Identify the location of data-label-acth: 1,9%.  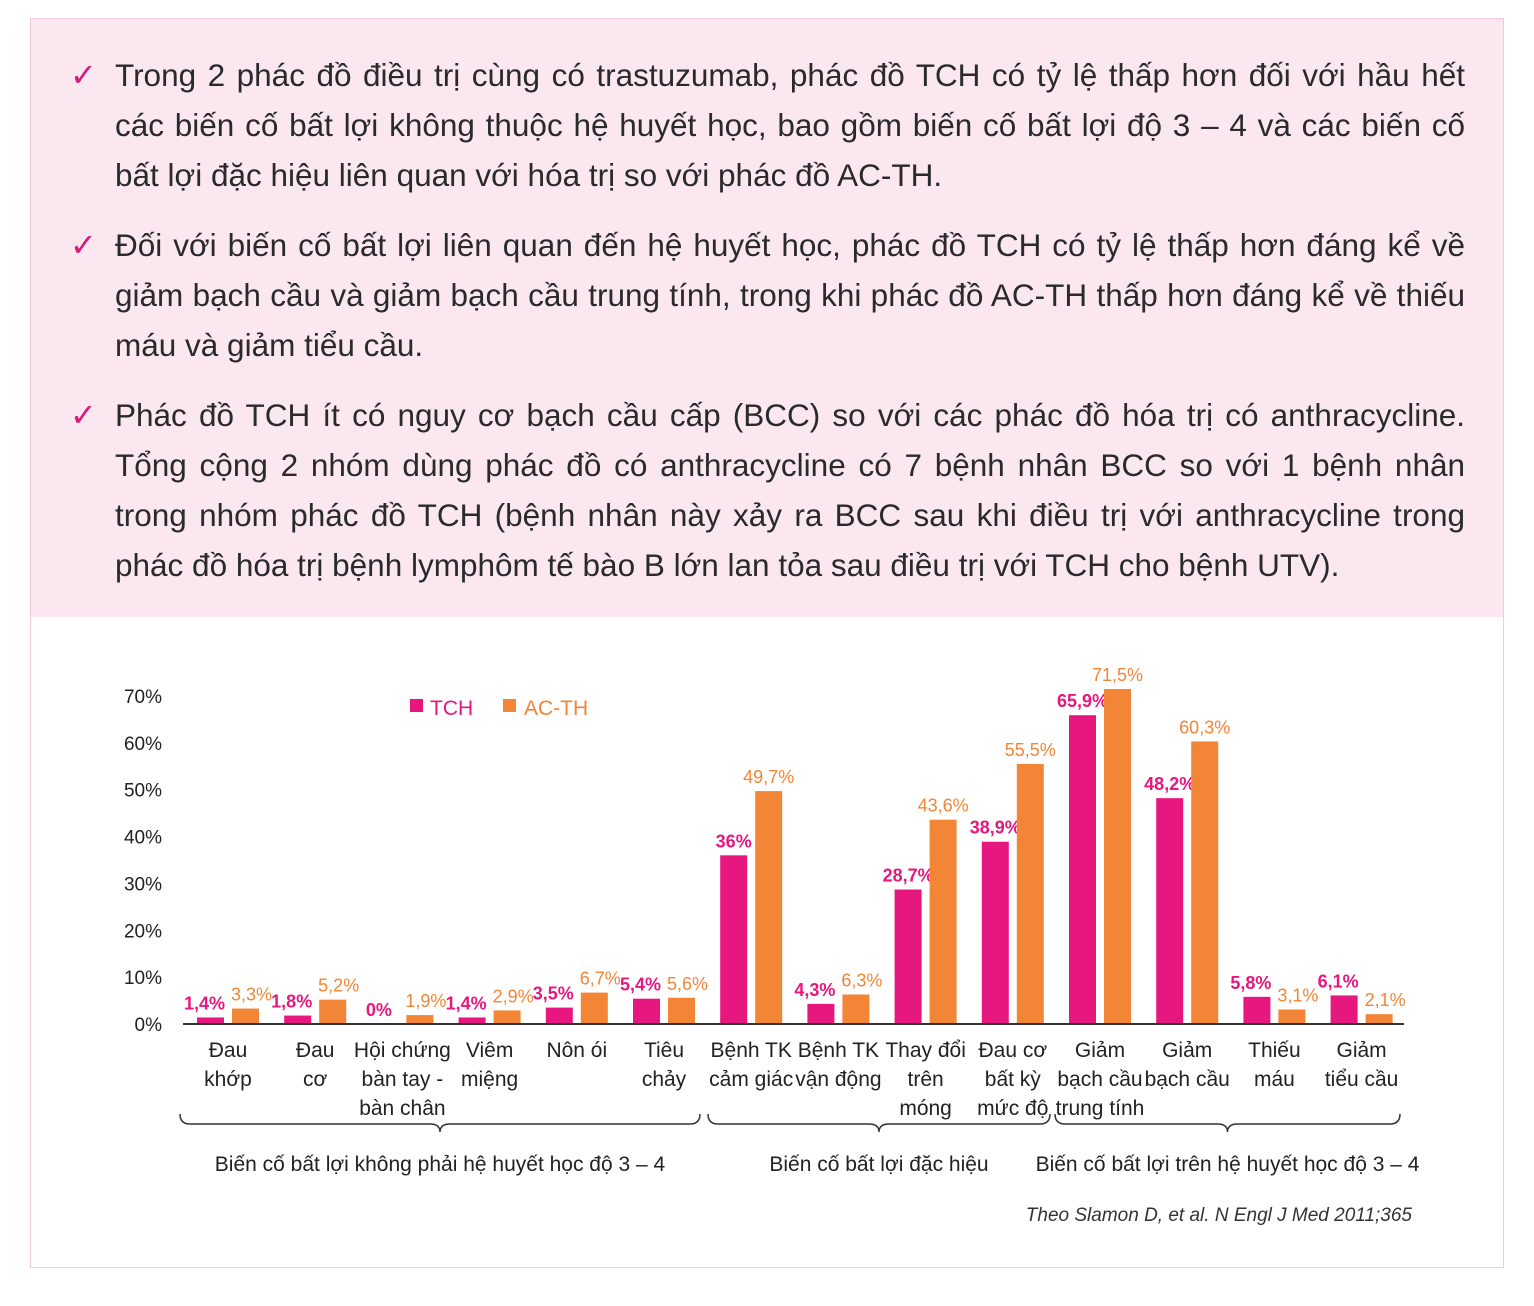
(425, 1001).